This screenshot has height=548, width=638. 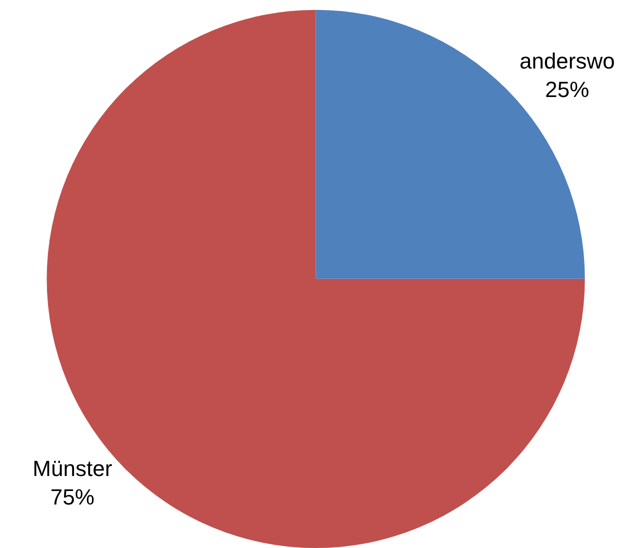 What do you see at coordinates (567, 61) in the screenshot?
I see `slice-label: anderswo` at bounding box center [567, 61].